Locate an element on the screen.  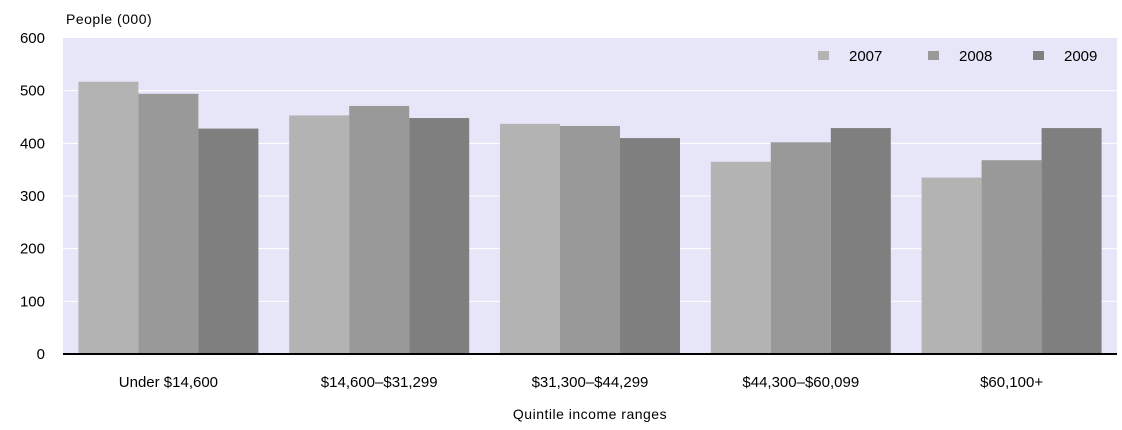
legend-label: 2008 is located at coordinates (975, 56).